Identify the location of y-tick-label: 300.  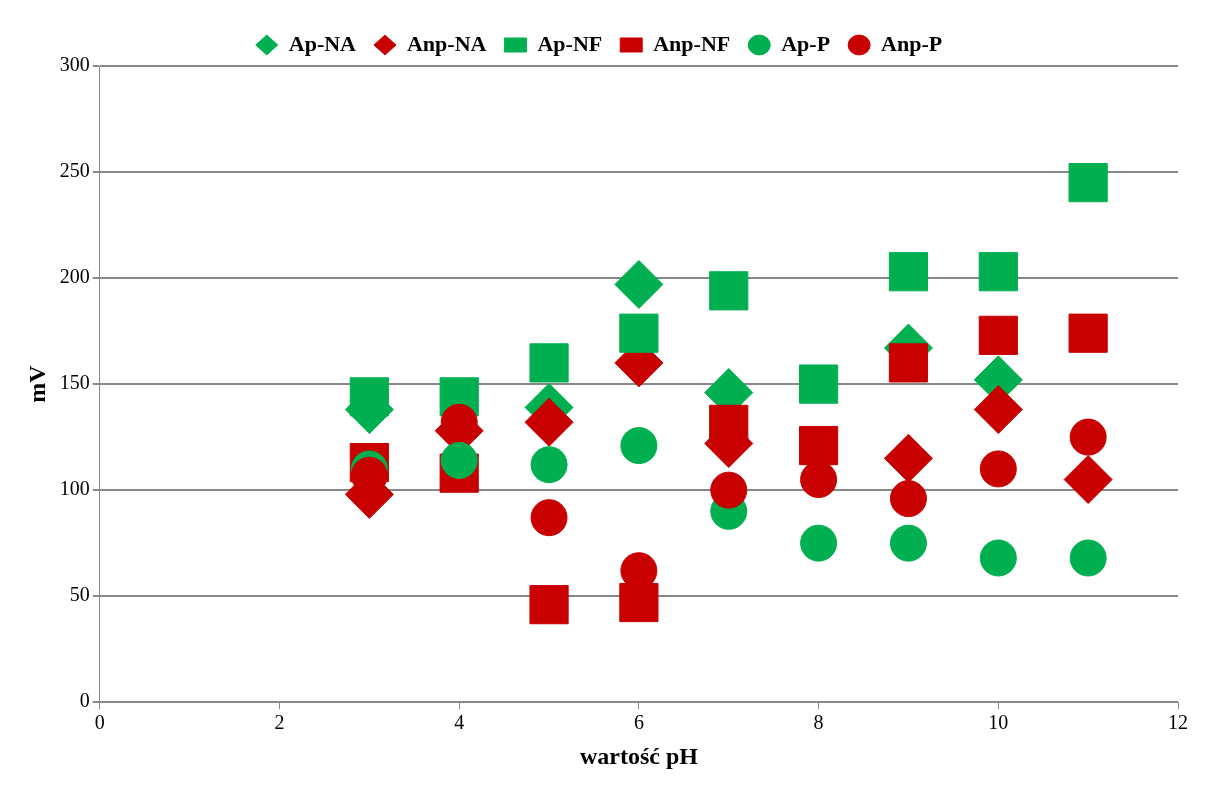
(74, 64).